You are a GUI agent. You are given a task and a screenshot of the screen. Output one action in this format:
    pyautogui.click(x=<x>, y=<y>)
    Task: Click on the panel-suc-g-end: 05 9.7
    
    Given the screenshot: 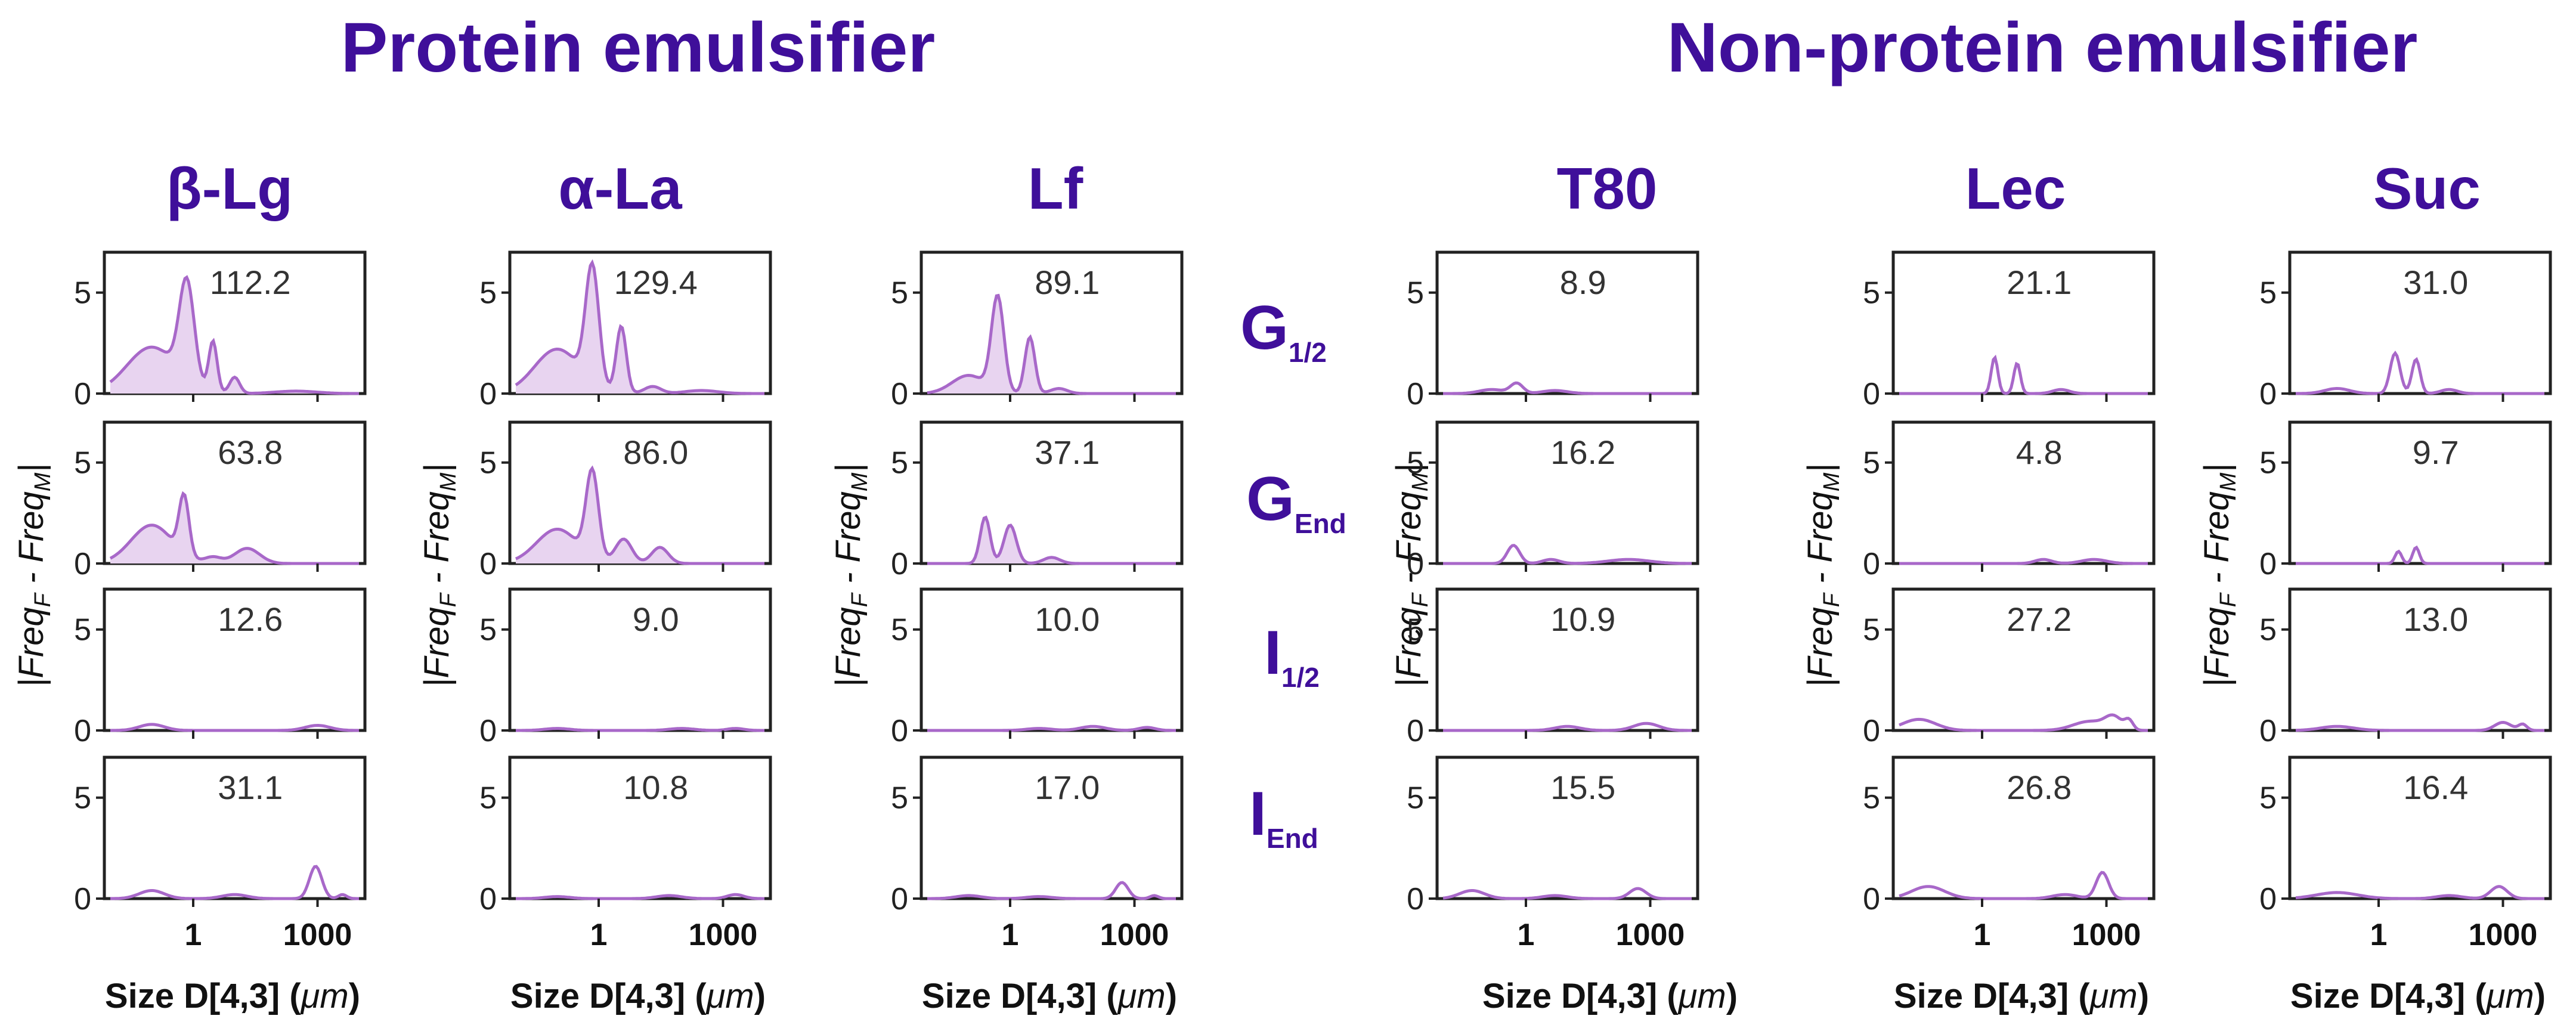 What is the action you would take?
    pyautogui.click(x=2406, y=501)
    